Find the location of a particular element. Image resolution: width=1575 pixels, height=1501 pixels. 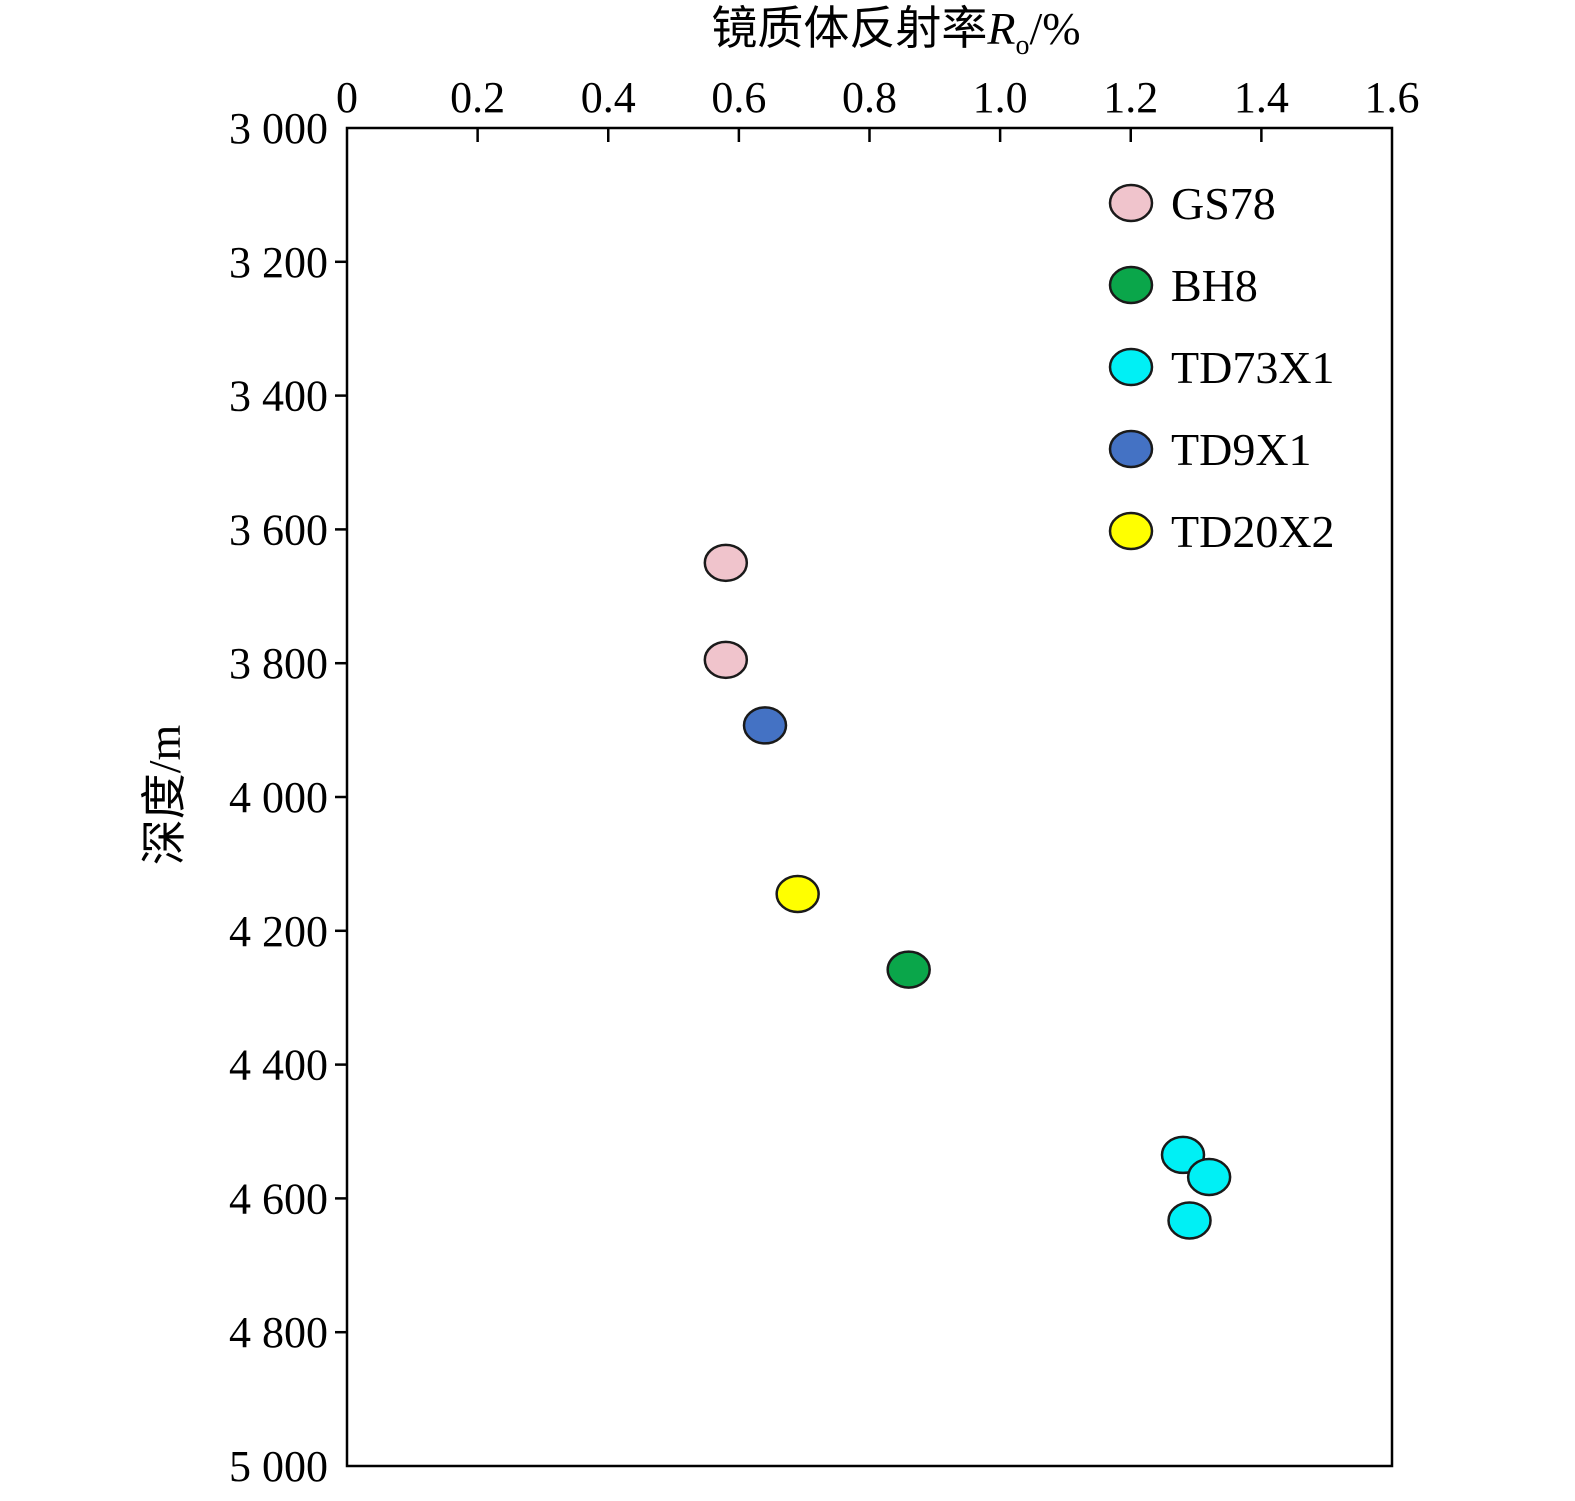

legend-marker-td73x1 is located at coordinates (1131, 367).